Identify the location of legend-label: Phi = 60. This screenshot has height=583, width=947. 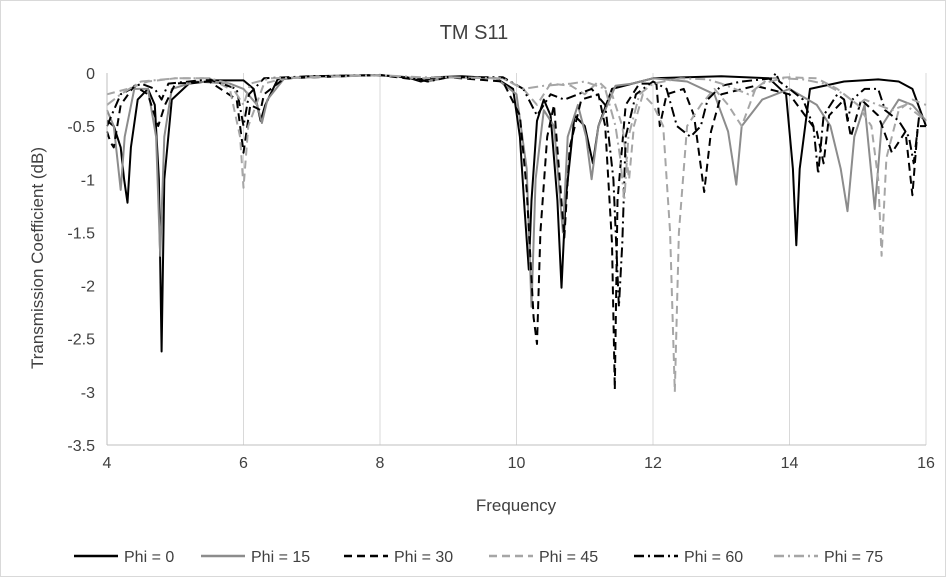
(713, 557).